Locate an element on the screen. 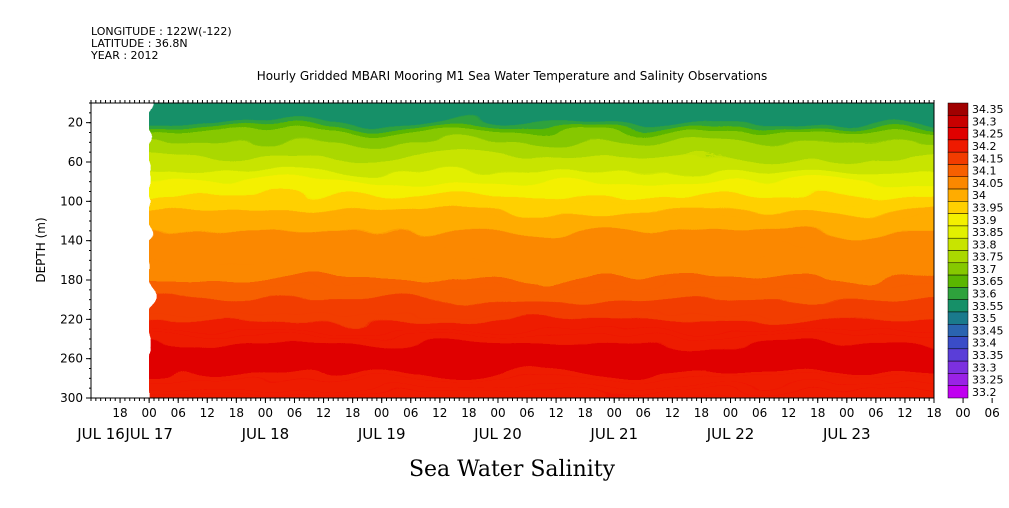 The width and height of the screenshot is (1009, 508). colorbar-label: 34.35 is located at coordinates (988, 109).